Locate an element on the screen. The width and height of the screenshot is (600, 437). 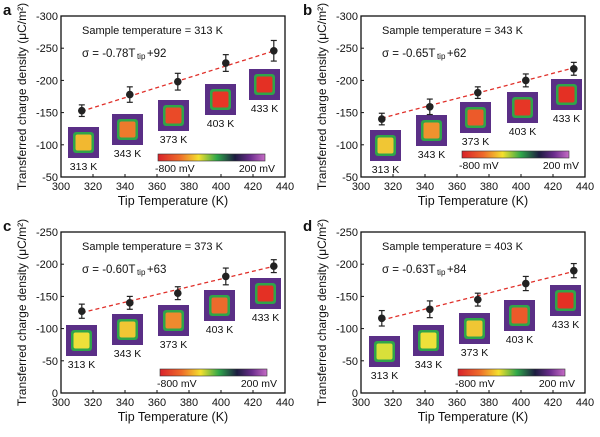
sample-temperature-annotation: Sample temperature = 373 K is located at coordinates (153, 247).